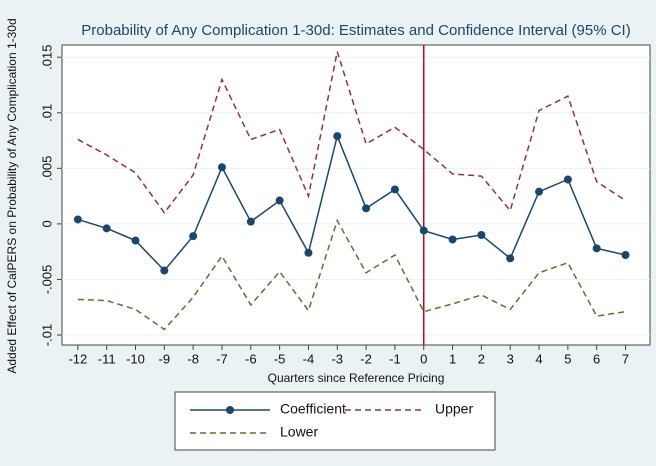 The image size is (656, 466). Describe the element at coordinates (625, 358) in the screenshot. I see `x-tick-label: 7` at that location.